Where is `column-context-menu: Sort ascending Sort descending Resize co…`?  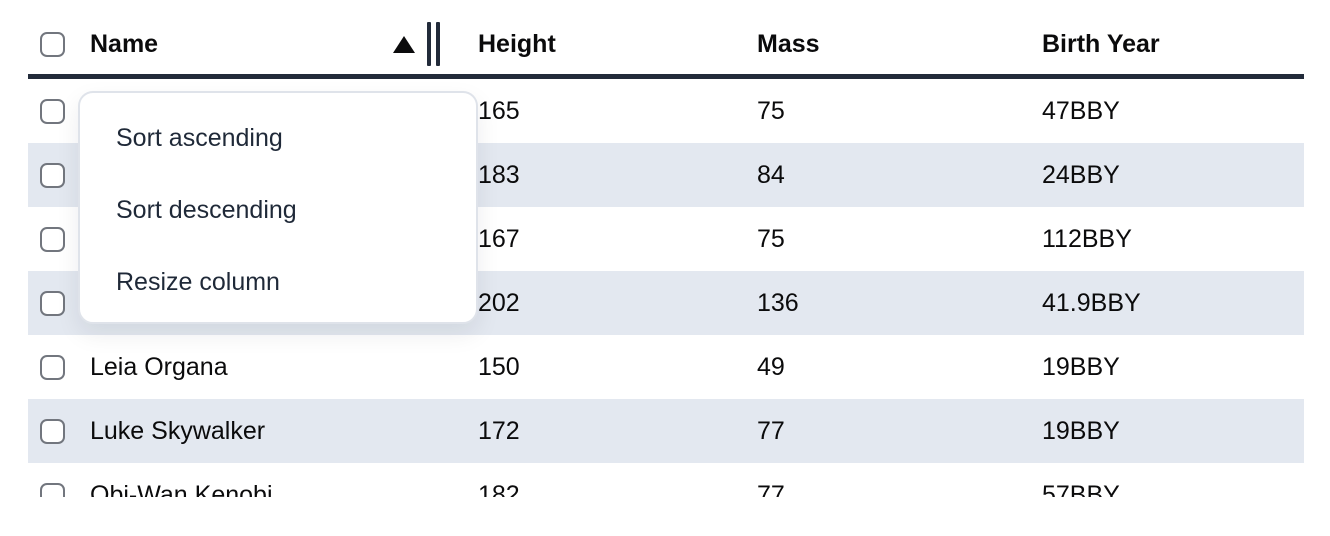 column-context-menu: Sort ascending Sort descending Resize co… is located at coordinates (278, 207).